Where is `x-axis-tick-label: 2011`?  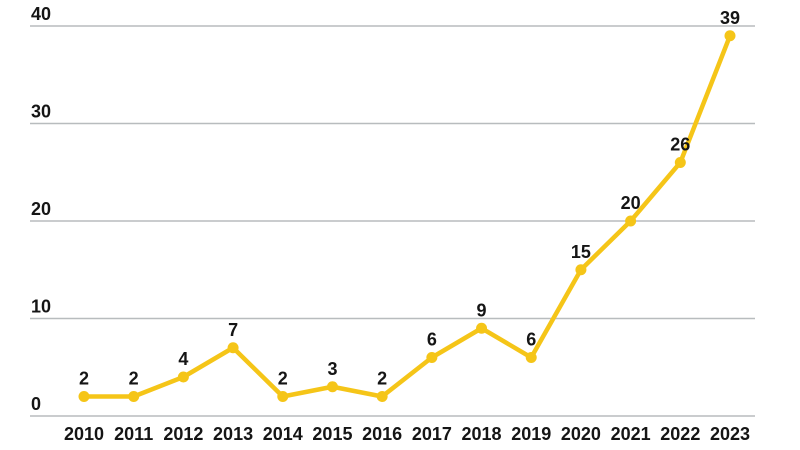 x-axis-tick-label: 2011 is located at coordinates (133, 434).